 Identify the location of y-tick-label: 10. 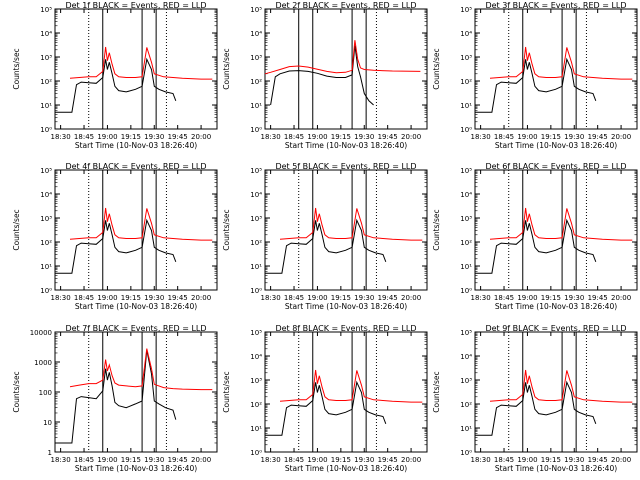
(47, 423).